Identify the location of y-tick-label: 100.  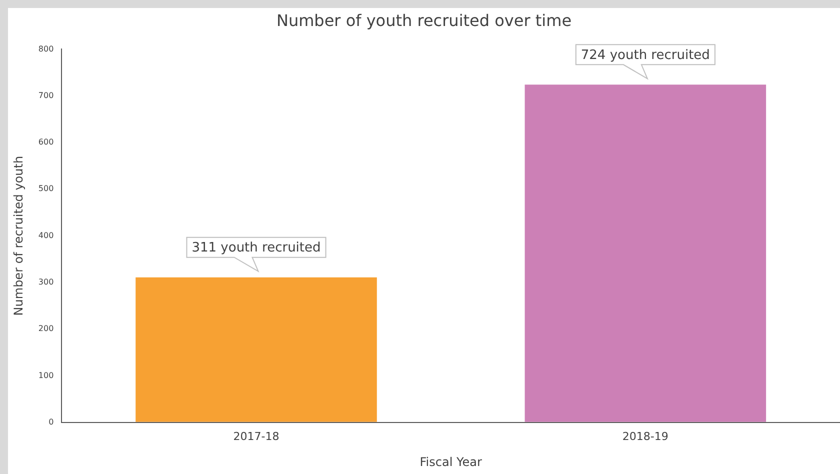
(46, 375).